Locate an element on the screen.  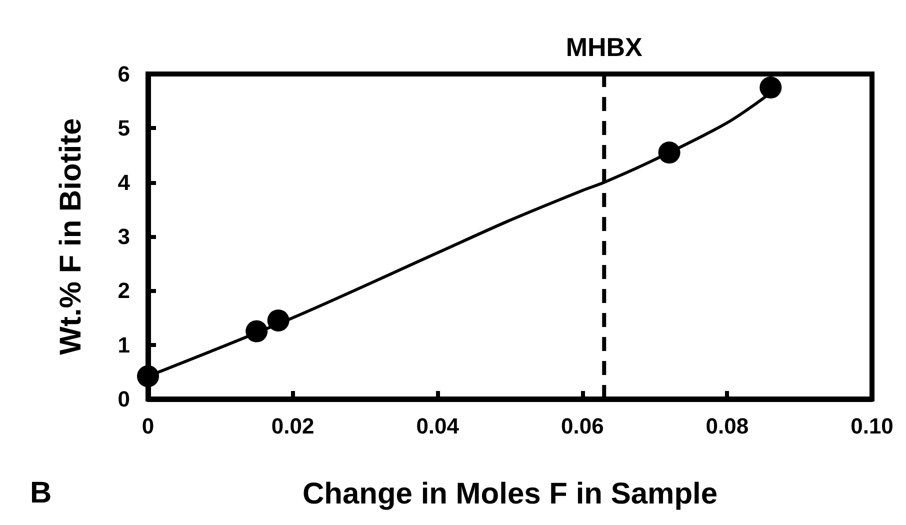
x-tick-label: 0 is located at coordinates (148, 426).